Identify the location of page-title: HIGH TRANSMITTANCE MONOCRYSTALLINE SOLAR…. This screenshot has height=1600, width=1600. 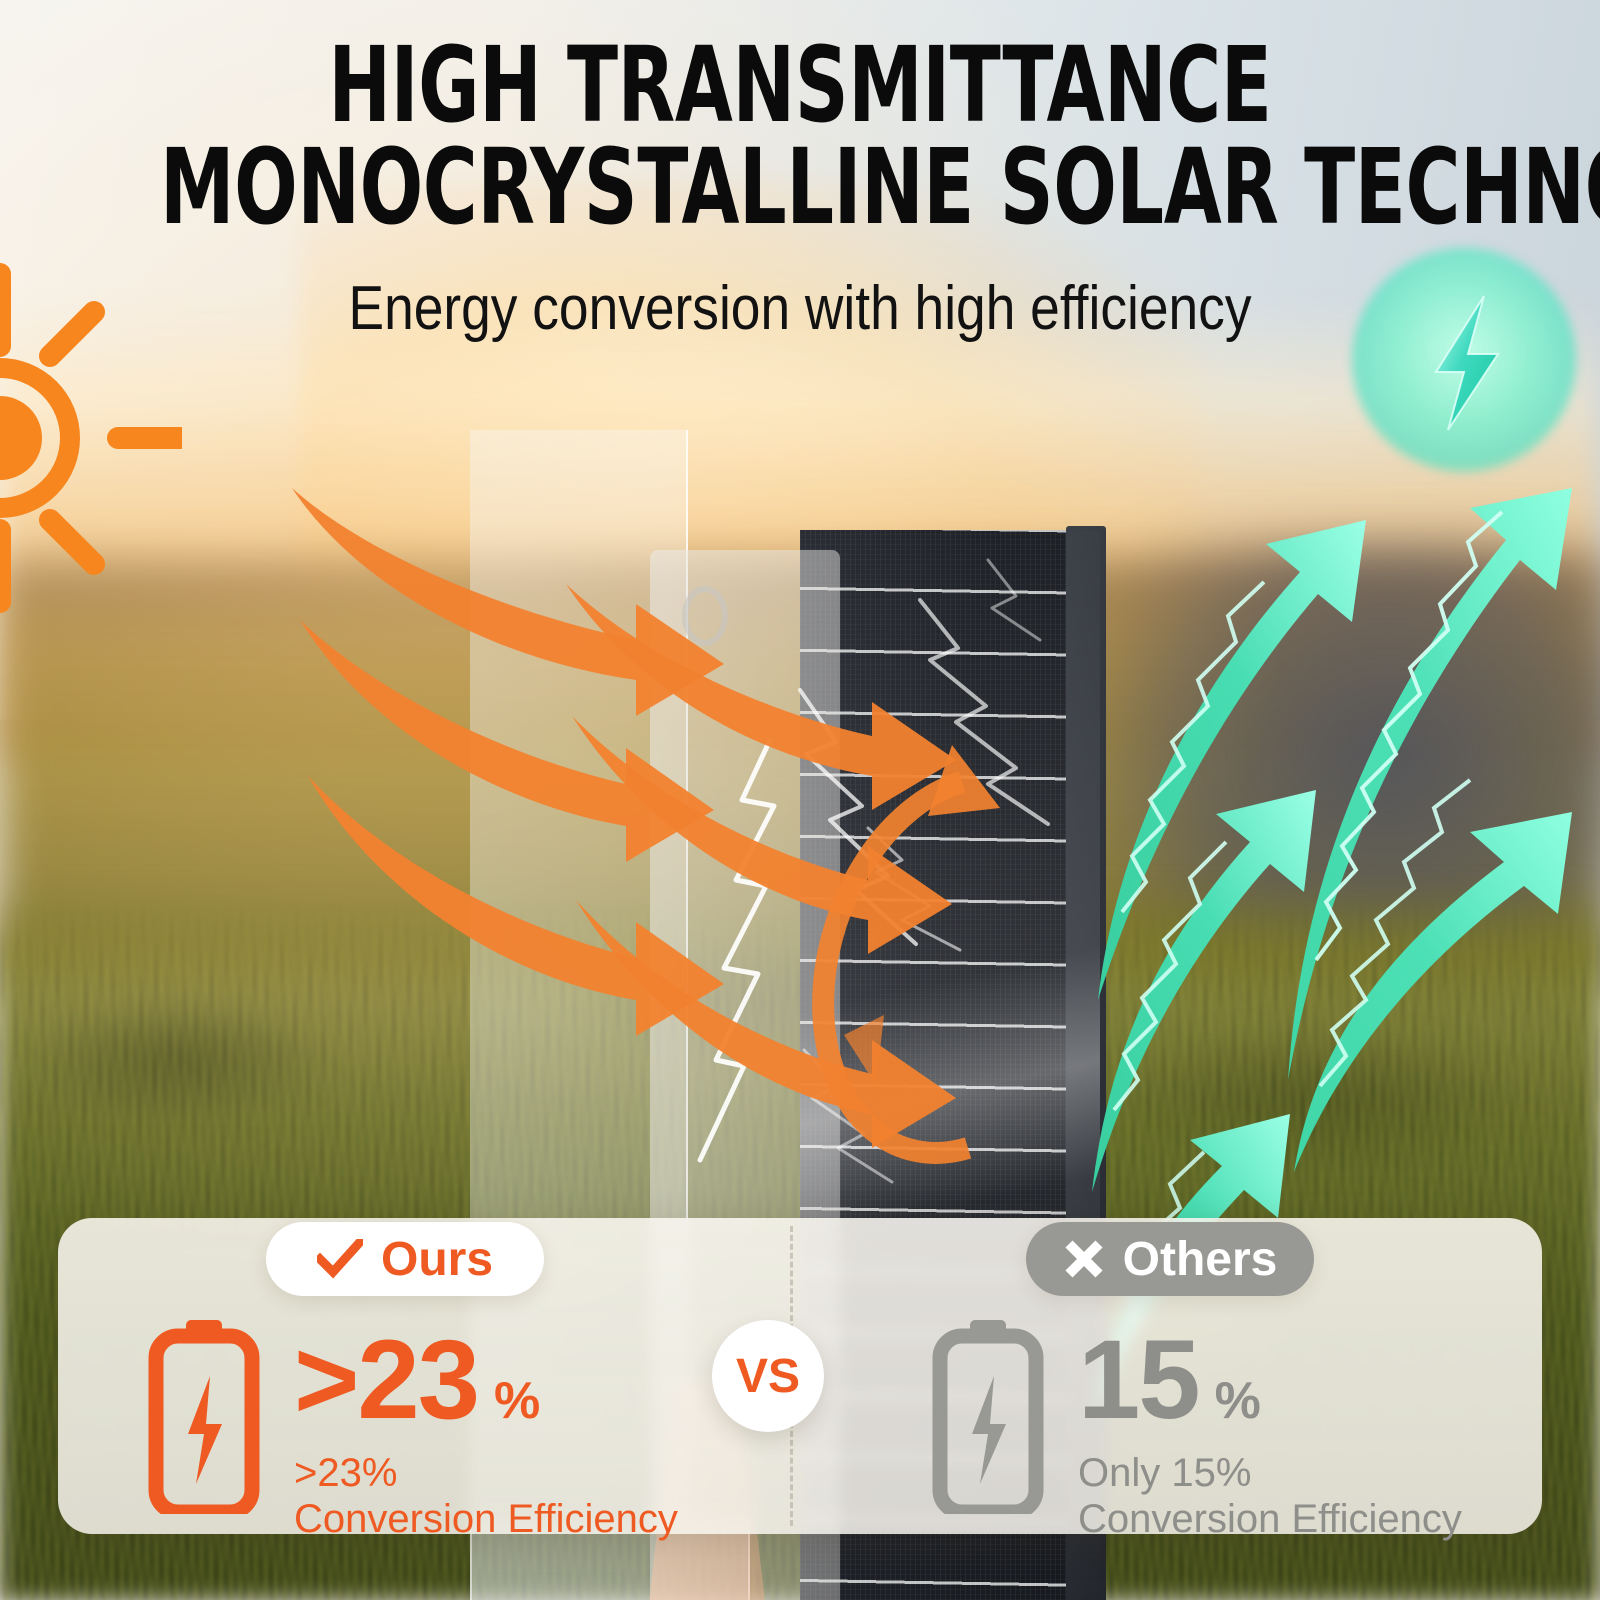
(880, 140).